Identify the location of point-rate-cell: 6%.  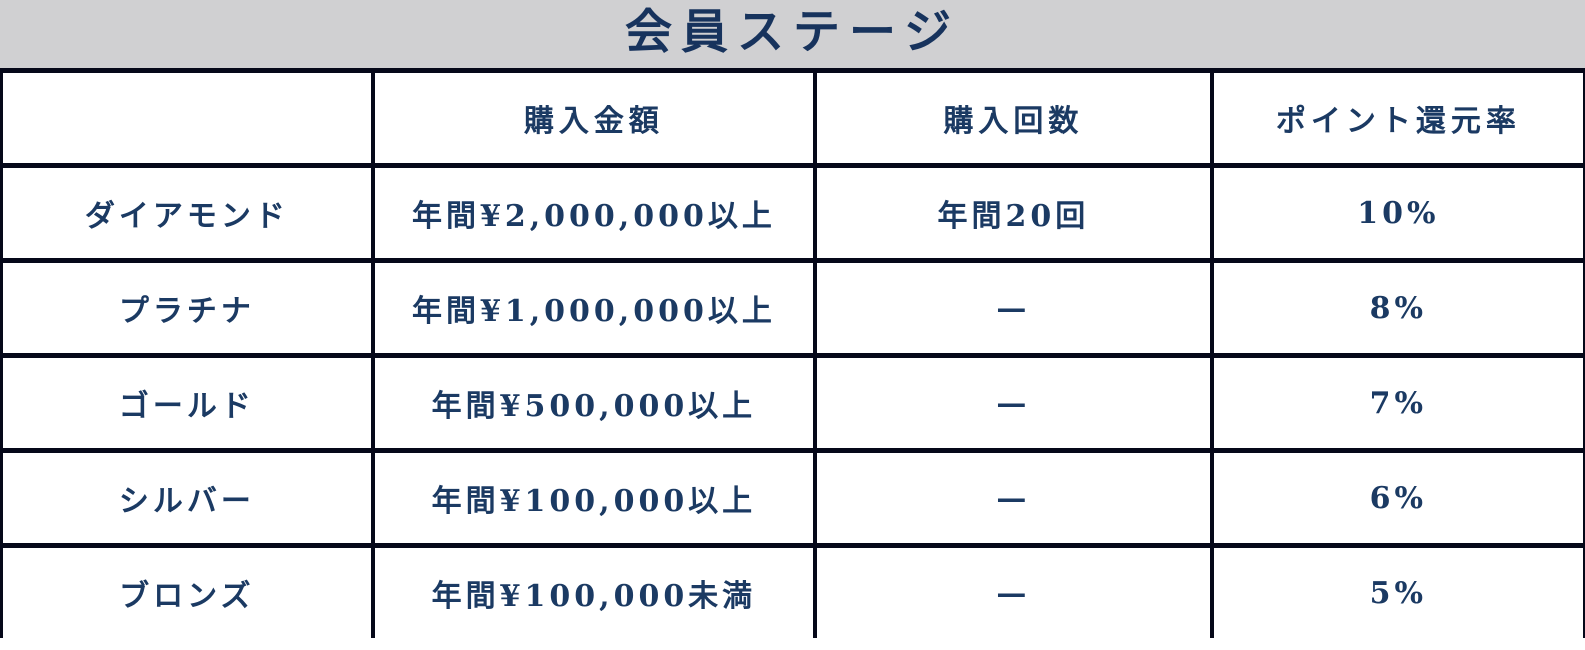
(1397, 498).